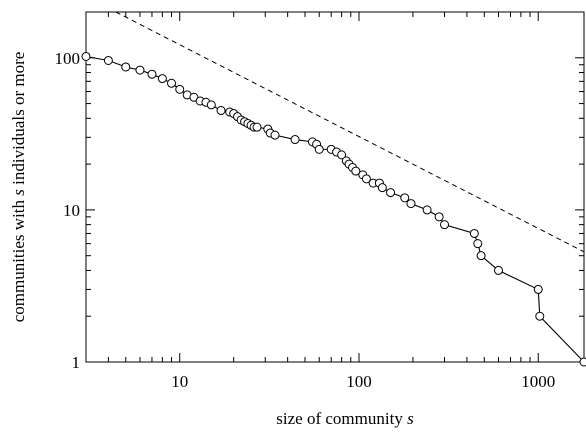  Describe the element at coordinates (359, 381) in the screenshot. I see `x-tick-label: 100` at that location.